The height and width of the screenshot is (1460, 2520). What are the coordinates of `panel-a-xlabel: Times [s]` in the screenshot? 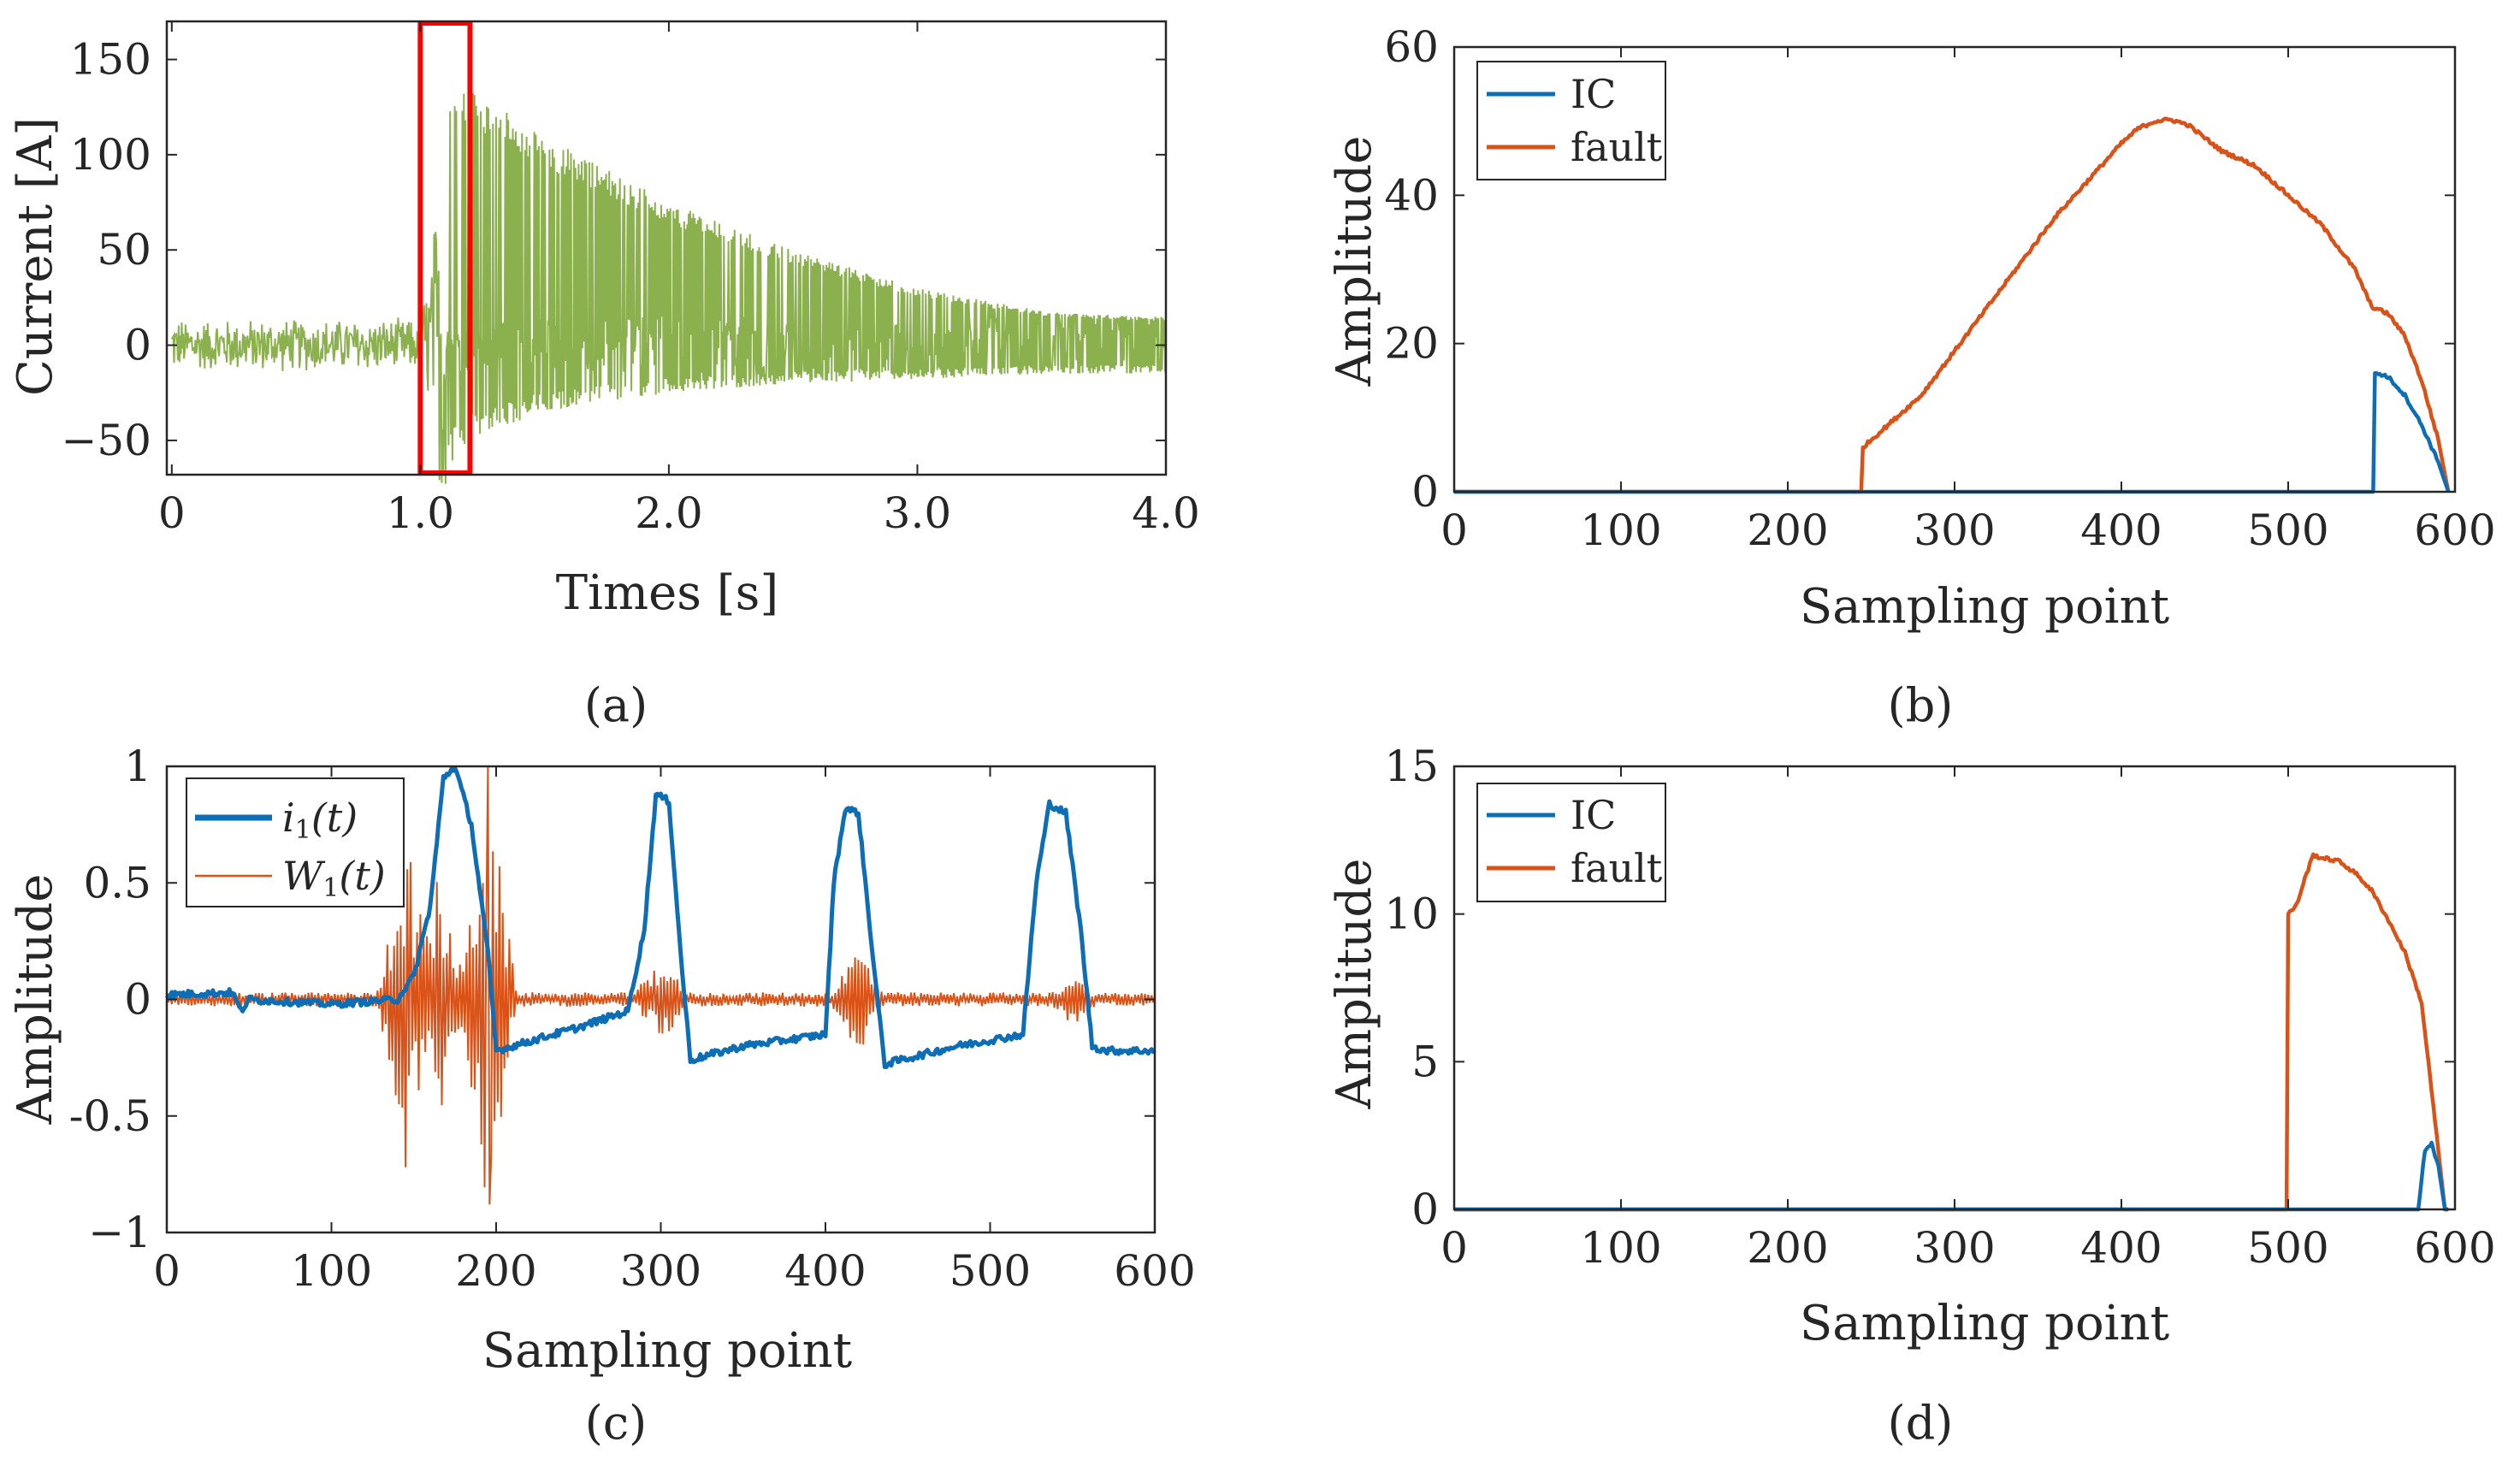 It's located at (667, 593).